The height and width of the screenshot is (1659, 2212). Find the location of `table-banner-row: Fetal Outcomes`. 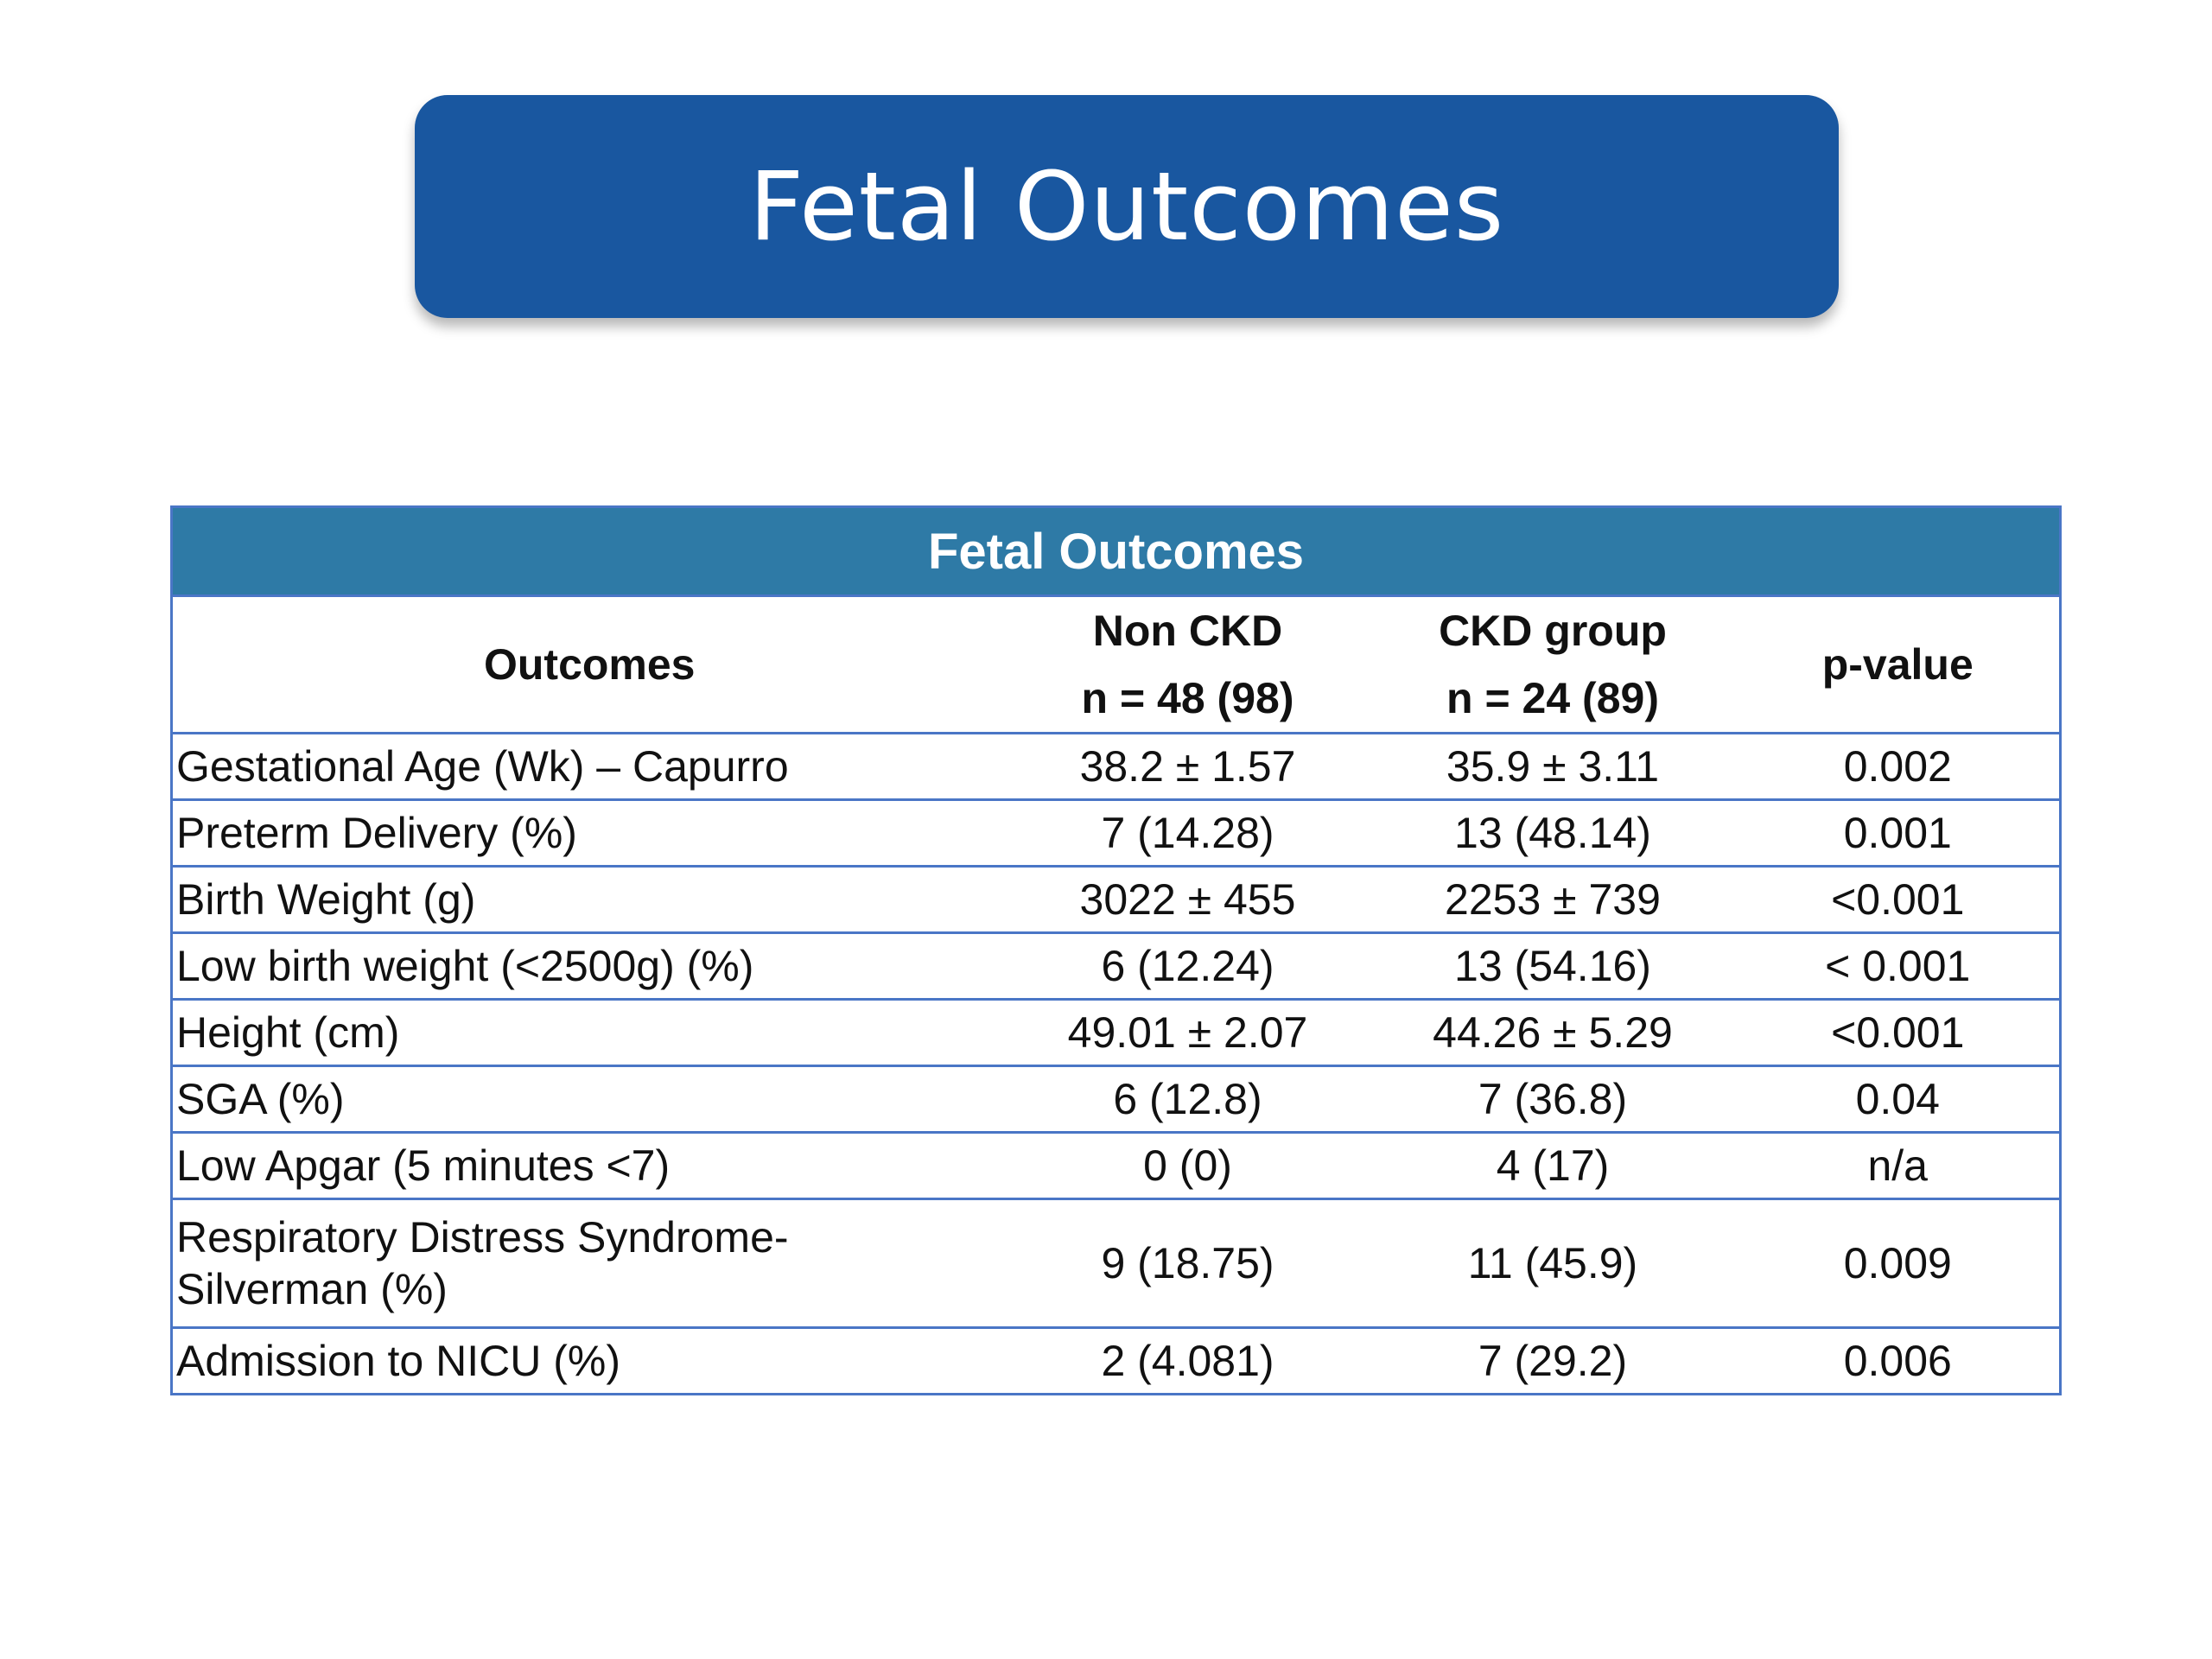

table-banner-row: Fetal Outcomes is located at coordinates (1116, 551).